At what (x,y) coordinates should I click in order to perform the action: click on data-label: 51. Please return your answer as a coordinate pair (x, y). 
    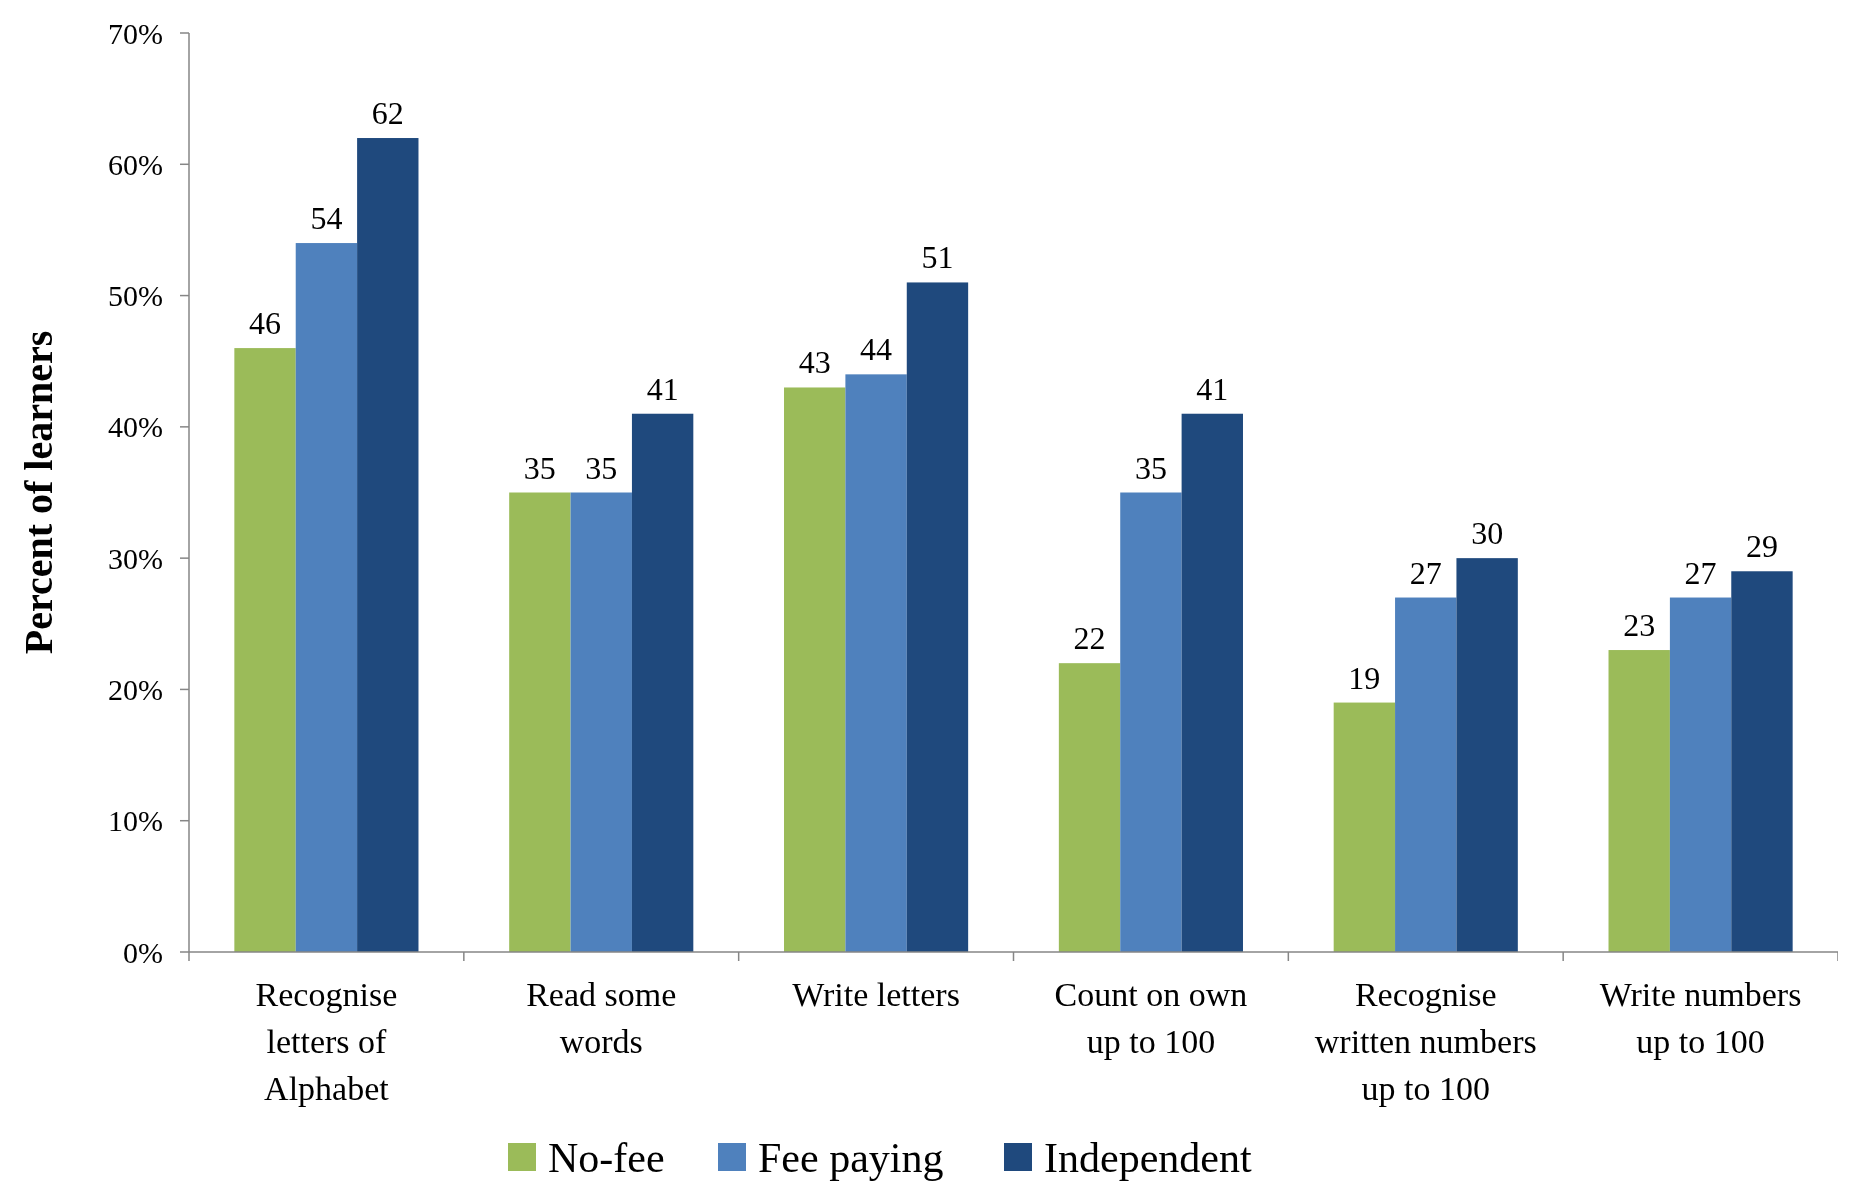
    Looking at the image, I should click on (937, 257).